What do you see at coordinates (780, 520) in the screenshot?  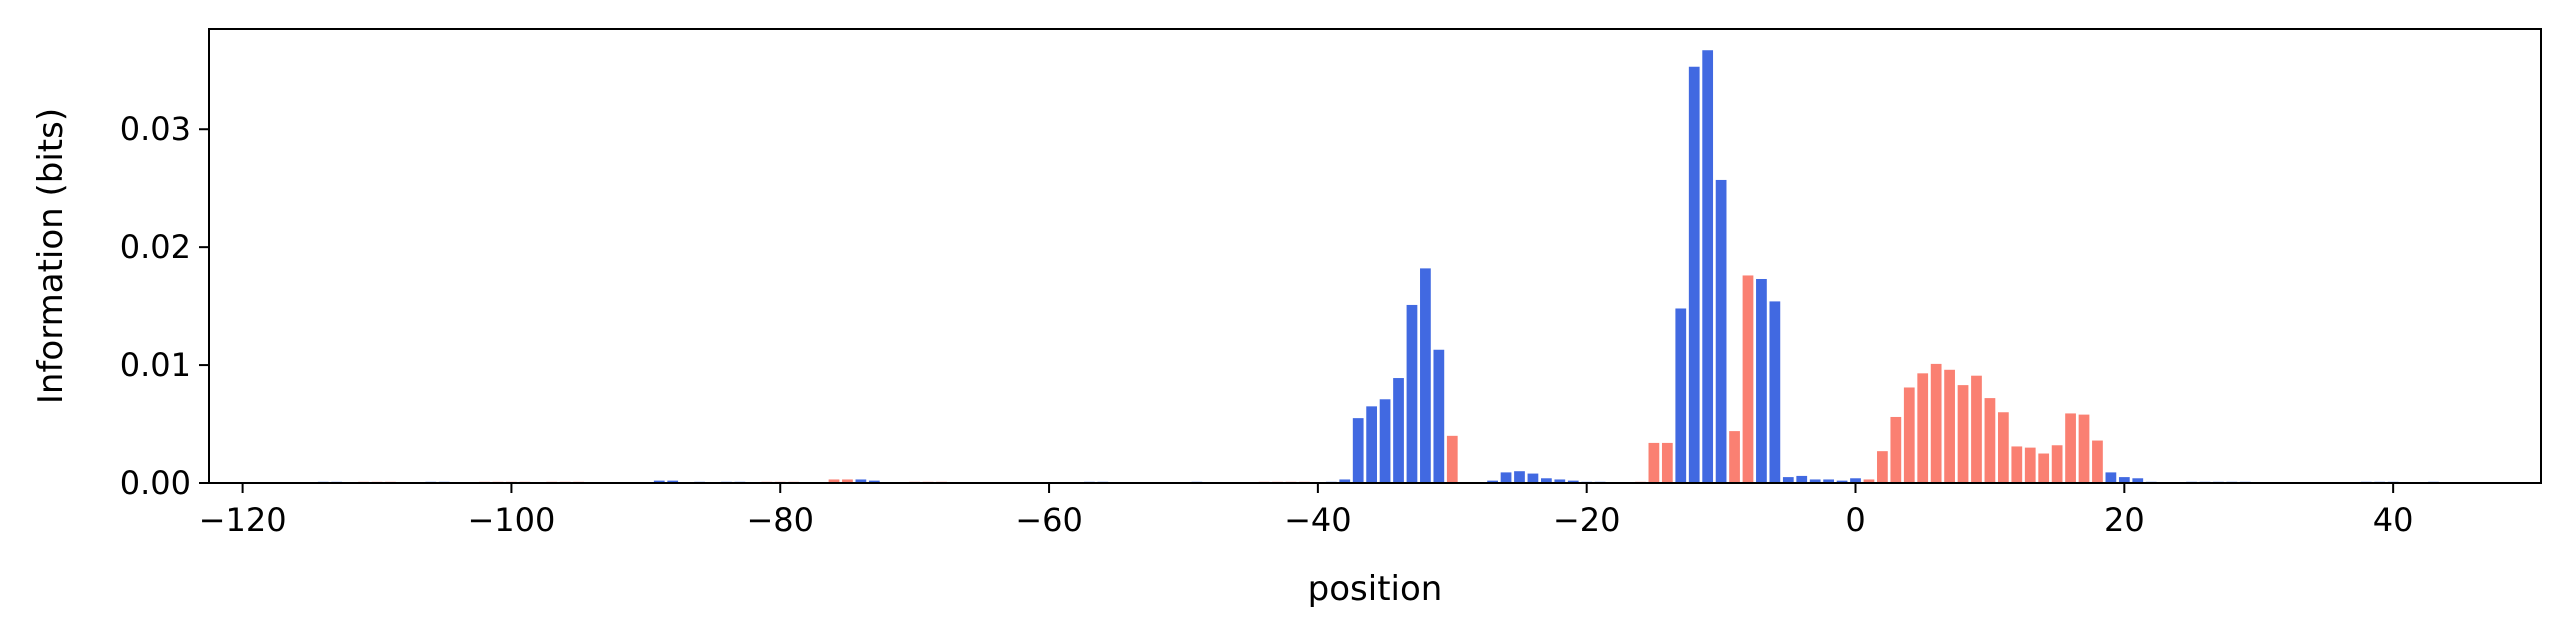 I see `x-tick-label: −80` at bounding box center [780, 520].